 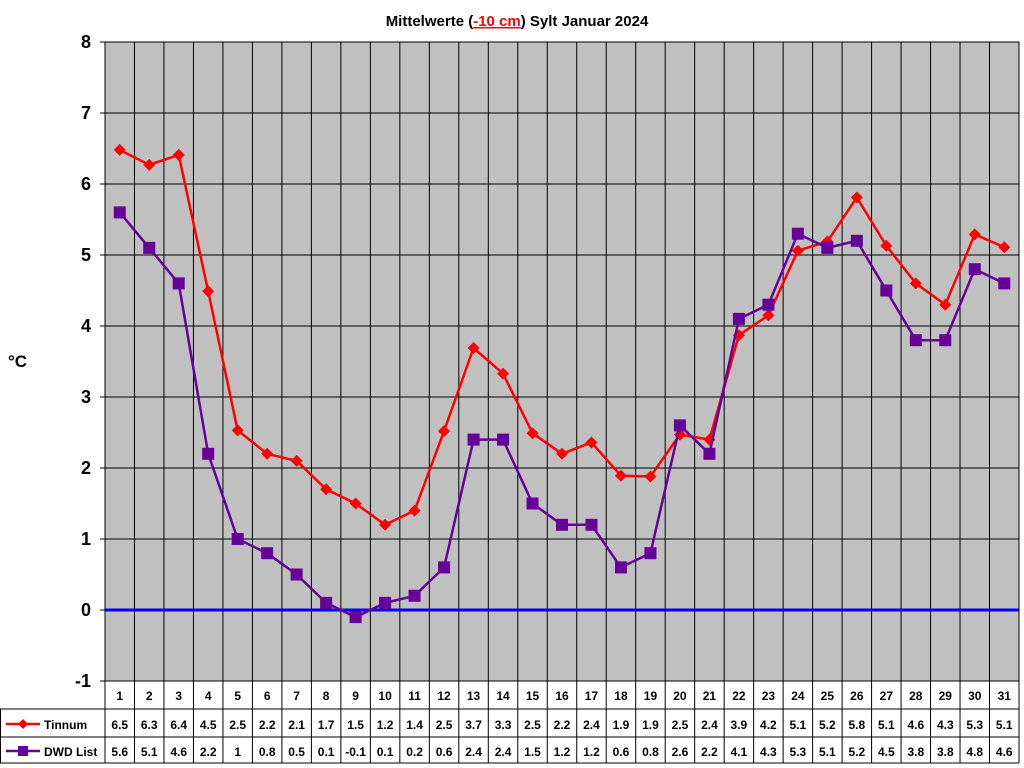 What do you see at coordinates (86, 397) in the screenshot?
I see `y-tick-label: 3` at bounding box center [86, 397].